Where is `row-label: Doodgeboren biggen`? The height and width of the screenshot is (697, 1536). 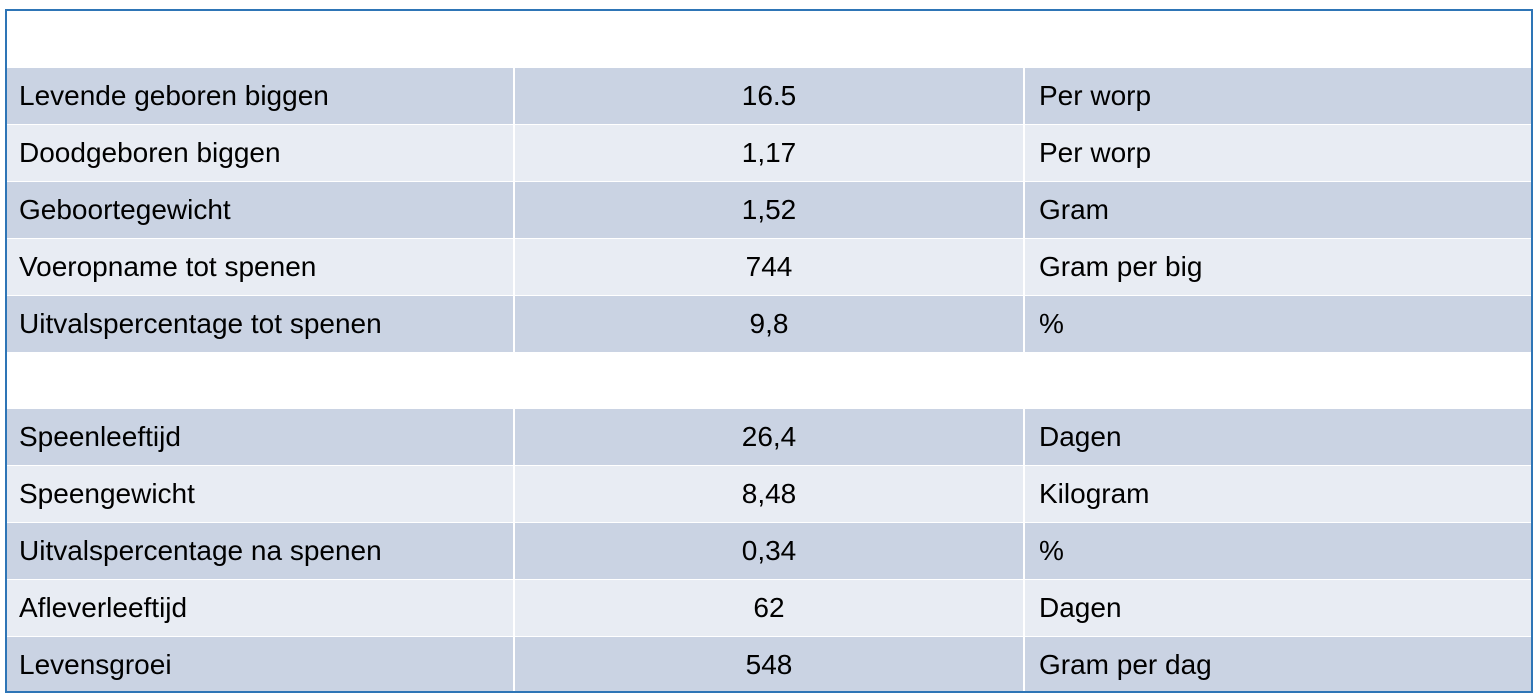
row-label: Doodgeboren biggen is located at coordinates (261, 153).